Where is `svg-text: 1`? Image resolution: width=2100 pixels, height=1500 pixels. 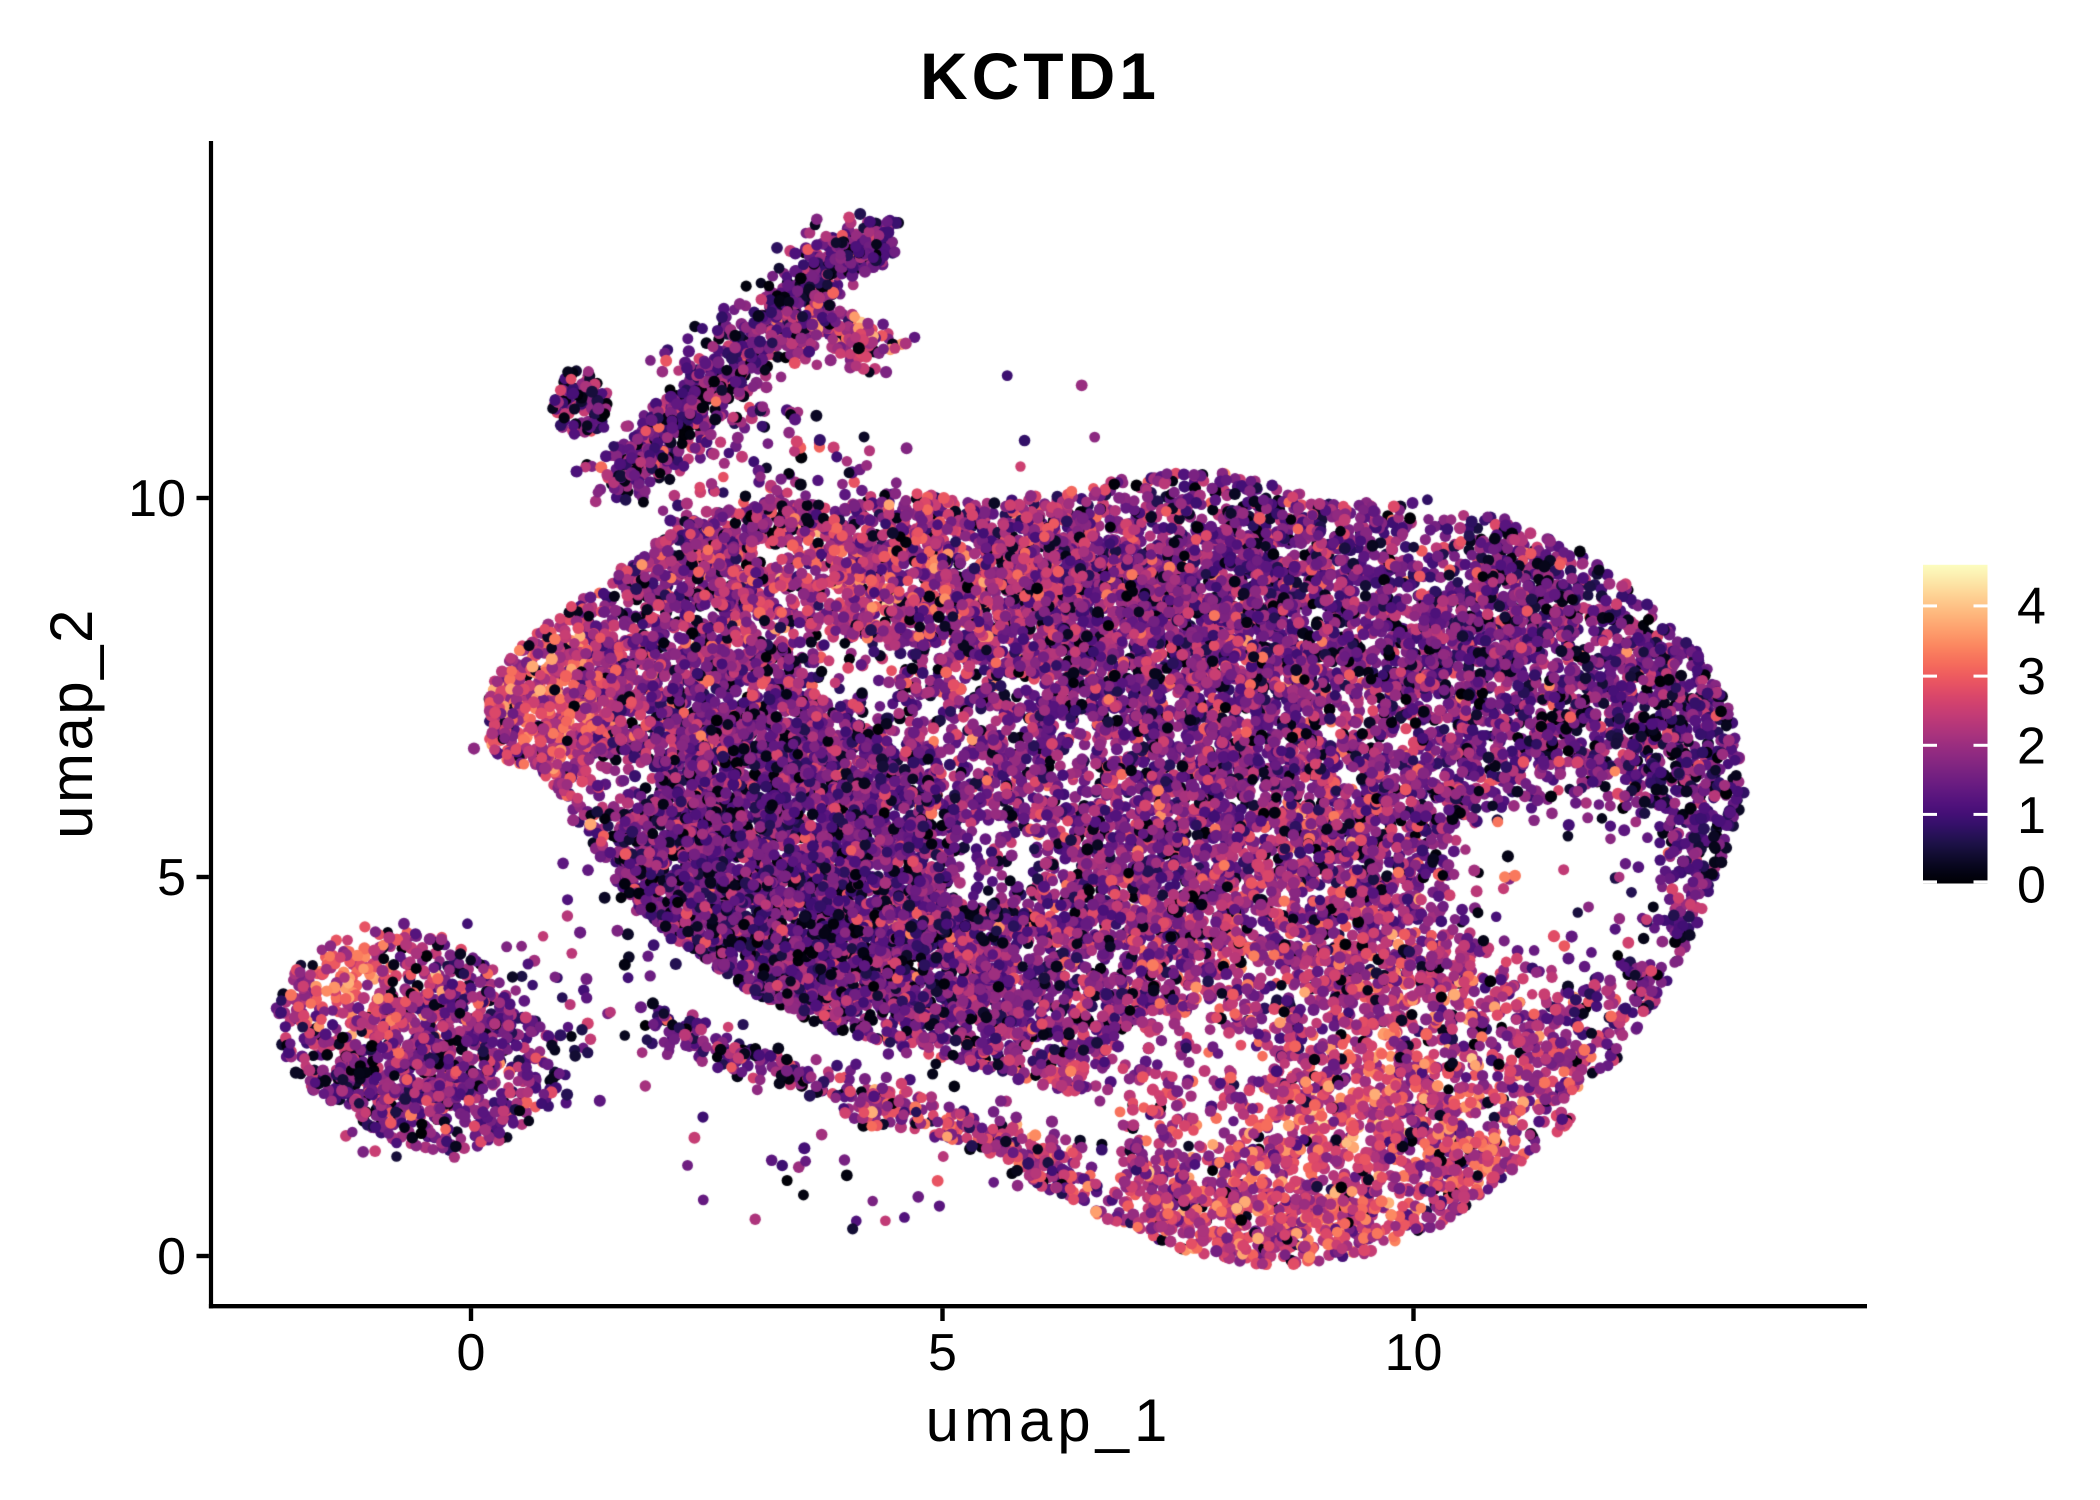 svg-text: 1 is located at coordinates (2031, 816).